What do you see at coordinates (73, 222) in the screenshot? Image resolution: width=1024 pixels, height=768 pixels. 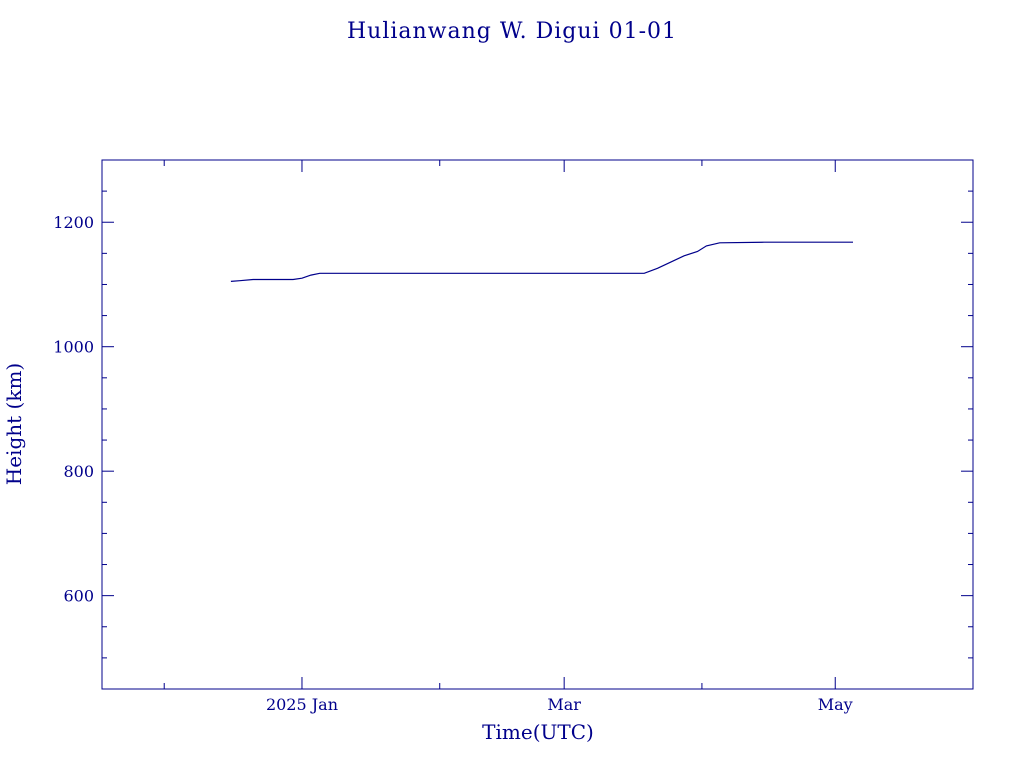 I see `y-tick-label: 1200` at bounding box center [73, 222].